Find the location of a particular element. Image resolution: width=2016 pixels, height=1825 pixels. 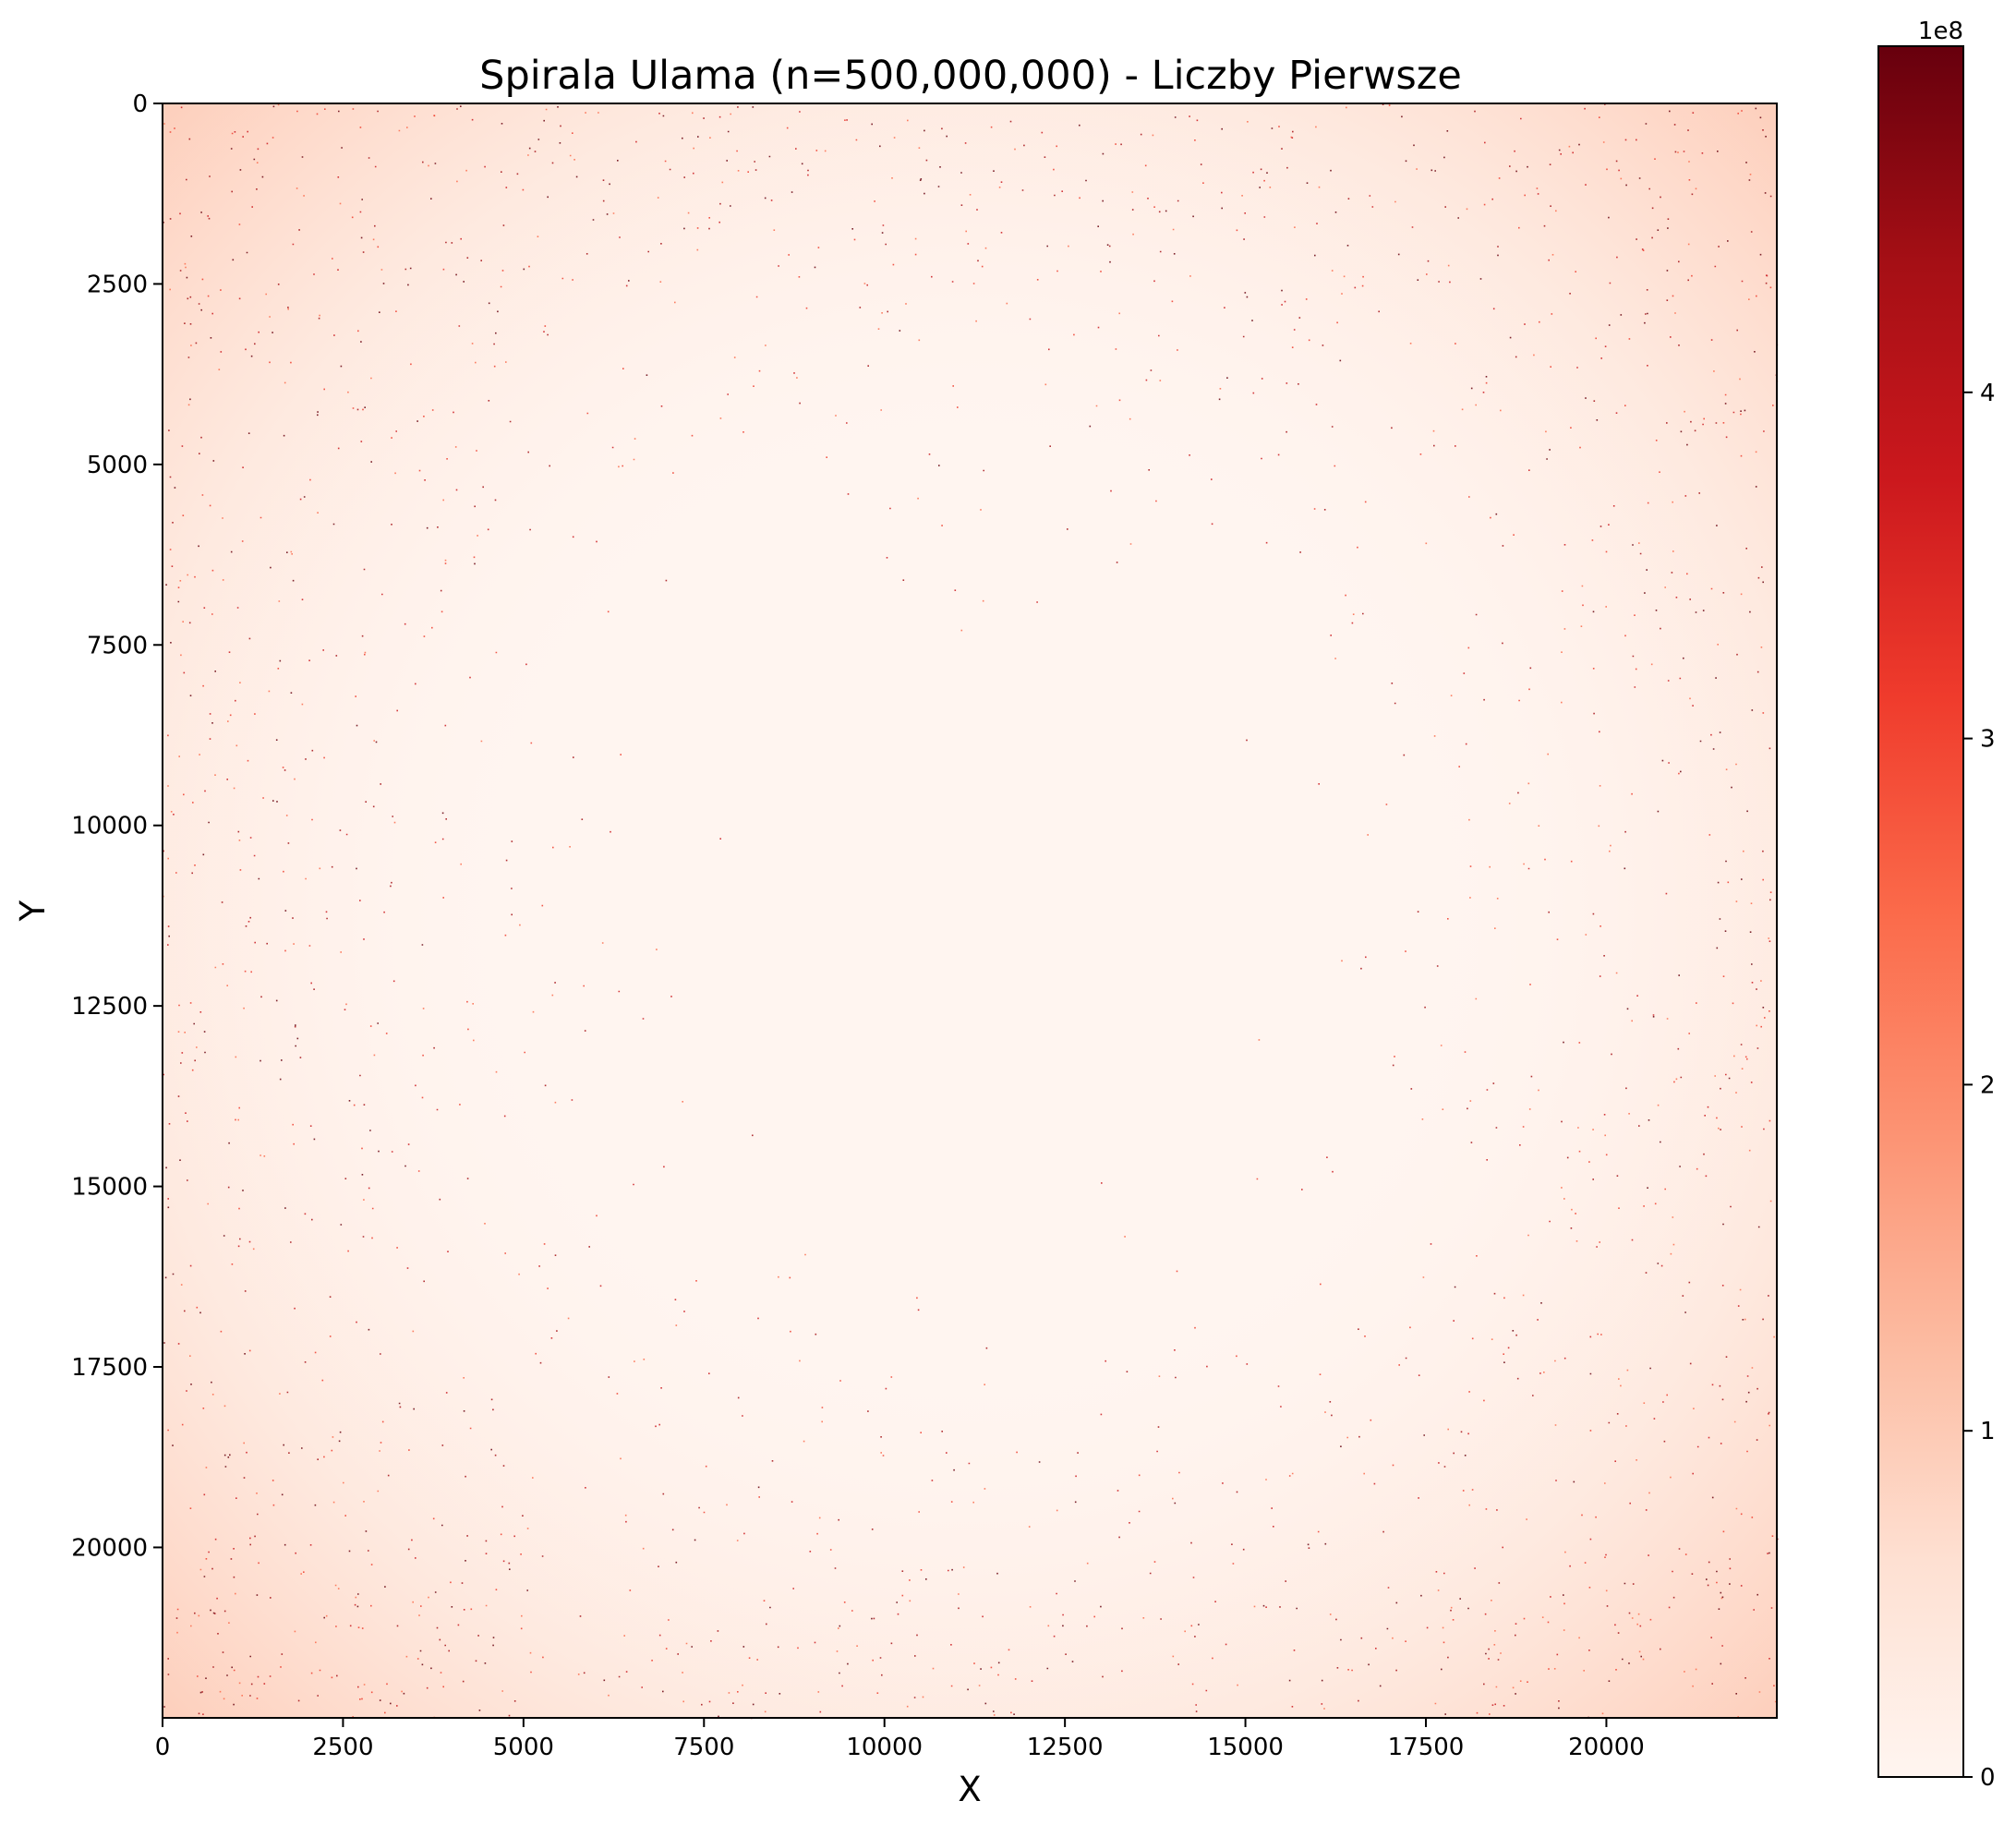

x-tick-label: 20000 is located at coordinates (1606, 1747).